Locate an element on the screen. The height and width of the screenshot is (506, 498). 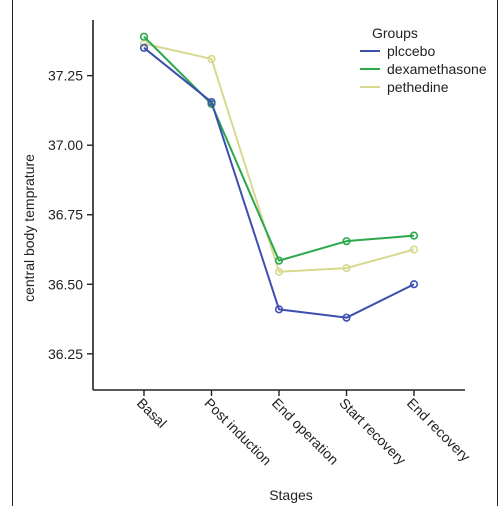
y-tick-label: 36.50 is located at coordinates (65, 284).